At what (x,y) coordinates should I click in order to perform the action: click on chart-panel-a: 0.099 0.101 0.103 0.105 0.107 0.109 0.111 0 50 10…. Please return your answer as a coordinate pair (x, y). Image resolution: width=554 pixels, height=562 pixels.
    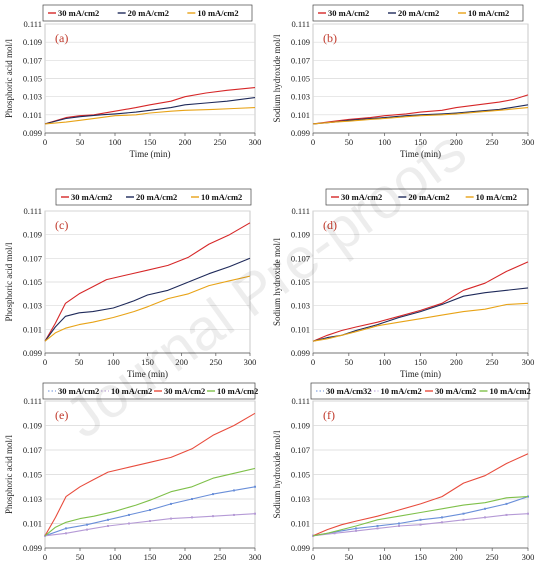
    Looking at the image, I should click on (132, 81).